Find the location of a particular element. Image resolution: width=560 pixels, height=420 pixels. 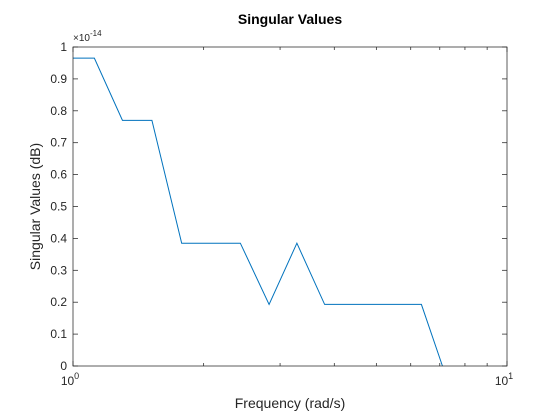

y-tick-labels: 0 0.1 0.2 0.3 0.4 0.5 0.6 0.7 0.8 0.9 1 is located at coordinates (58, 206).